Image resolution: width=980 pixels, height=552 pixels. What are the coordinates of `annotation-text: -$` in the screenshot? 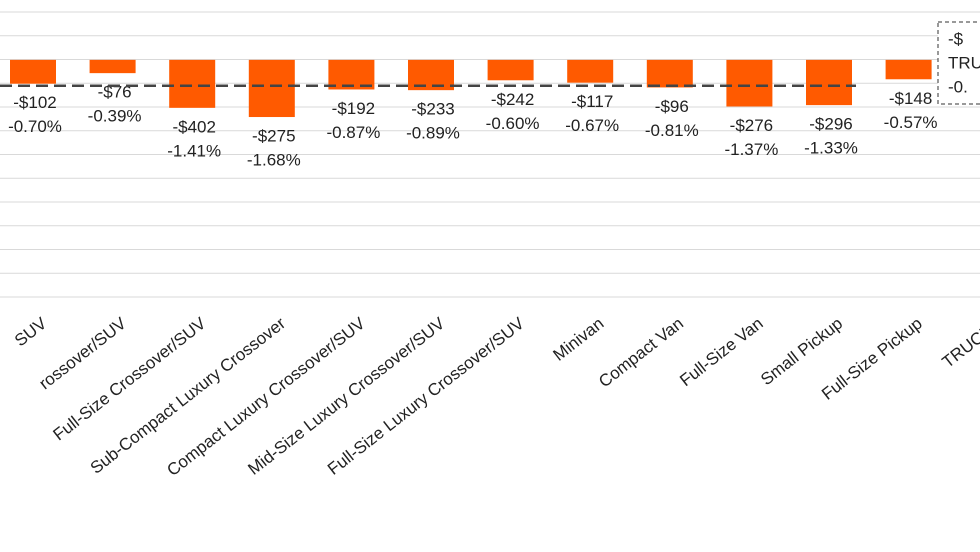 It's located at (956, 38).